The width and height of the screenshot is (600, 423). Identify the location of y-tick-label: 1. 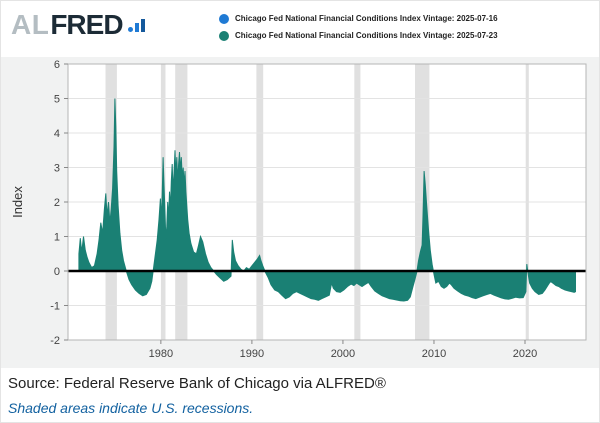
(57, 238).